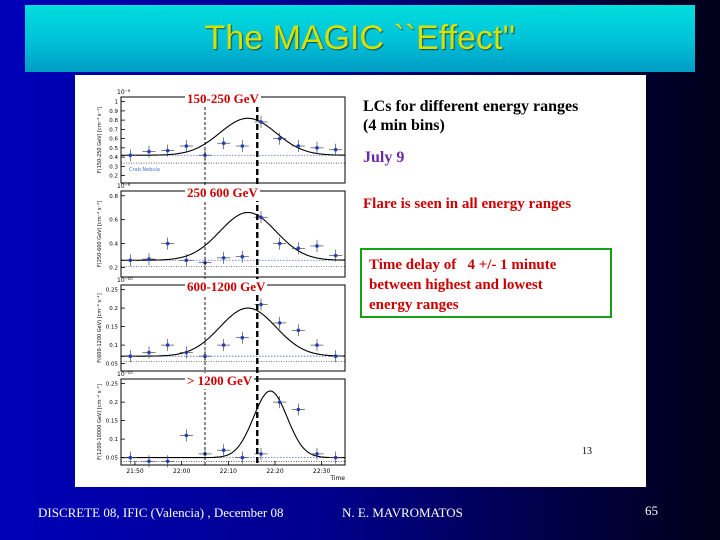  Describe the element at coordinates (226, 287) in the screenshot. I see `range-label-3: 600-1200 GeV` at that location.